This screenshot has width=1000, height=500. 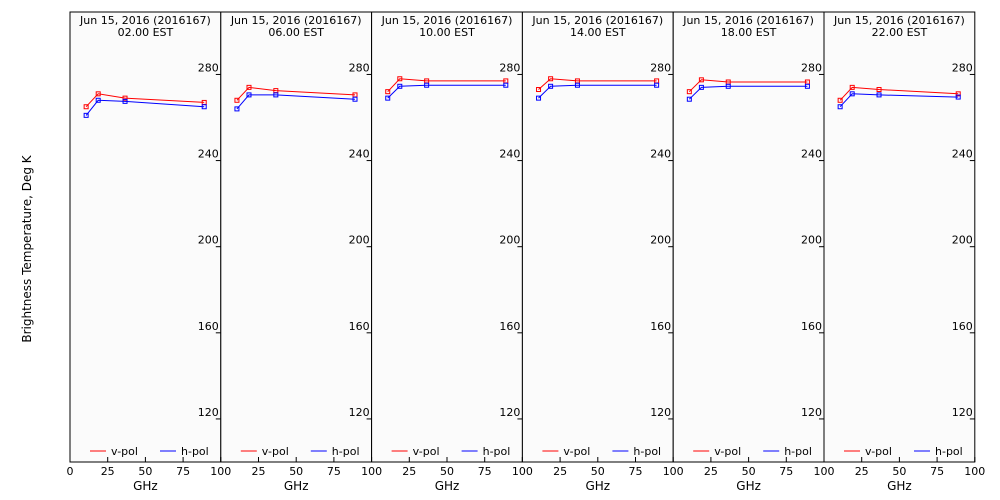 What do you see at coordinates (447, 32) in the screenshot?
I see `panel-time: 10.00 EST` at bounding box center [447, 32].